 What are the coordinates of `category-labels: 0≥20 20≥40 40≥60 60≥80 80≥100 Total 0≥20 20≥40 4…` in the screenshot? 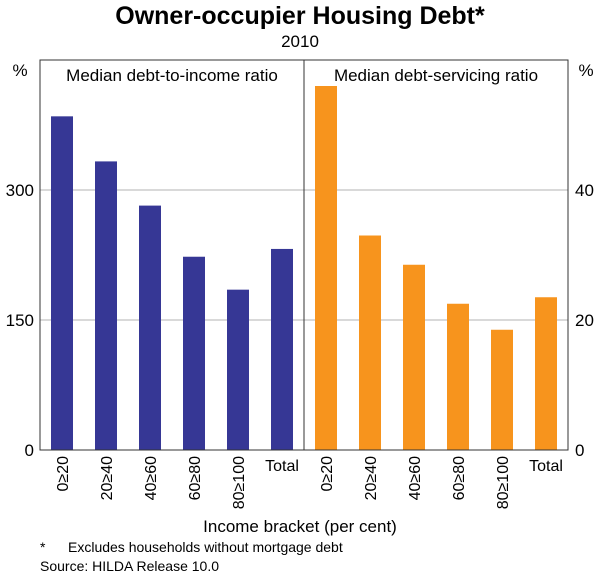 It's located at (309, 482).